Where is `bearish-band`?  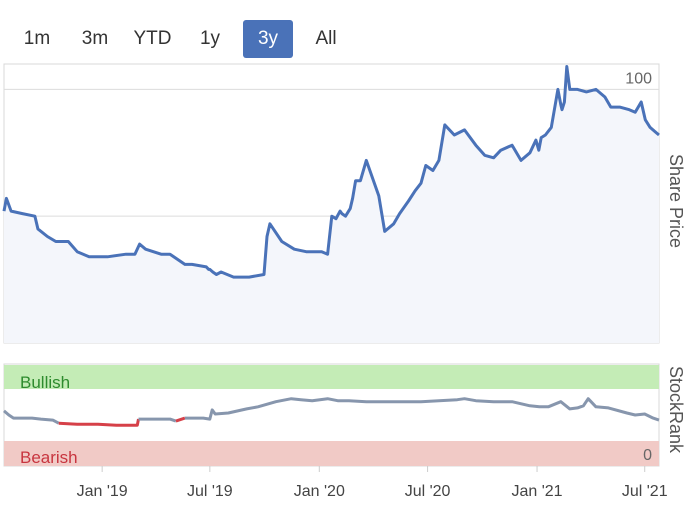
bearish-band is located at coordinates (331, 453).